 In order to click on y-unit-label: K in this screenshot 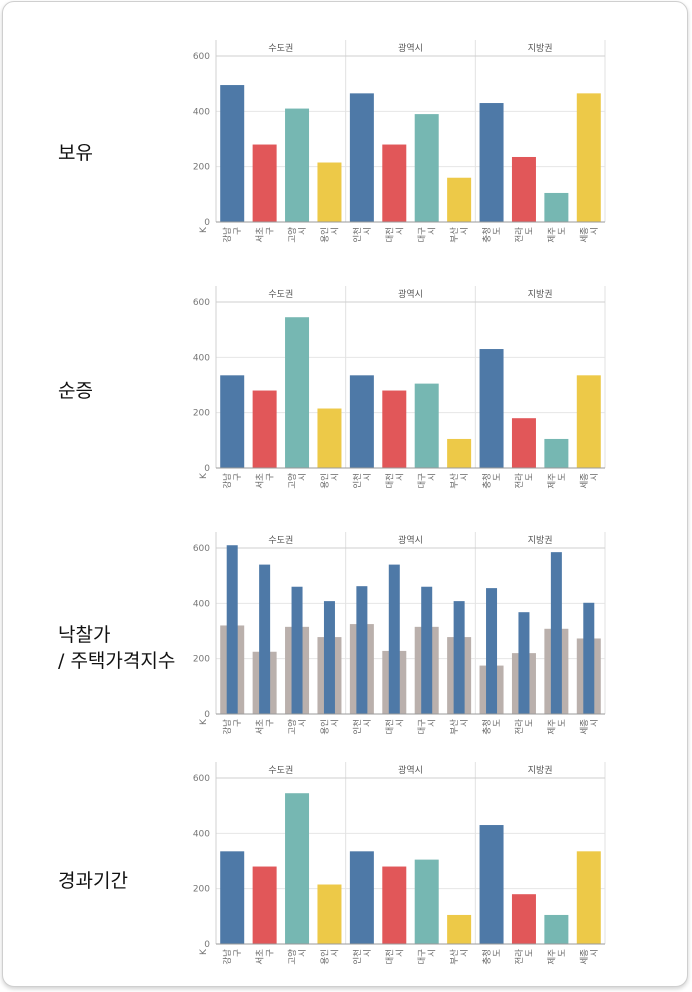, I will do `click(204, 721)`.